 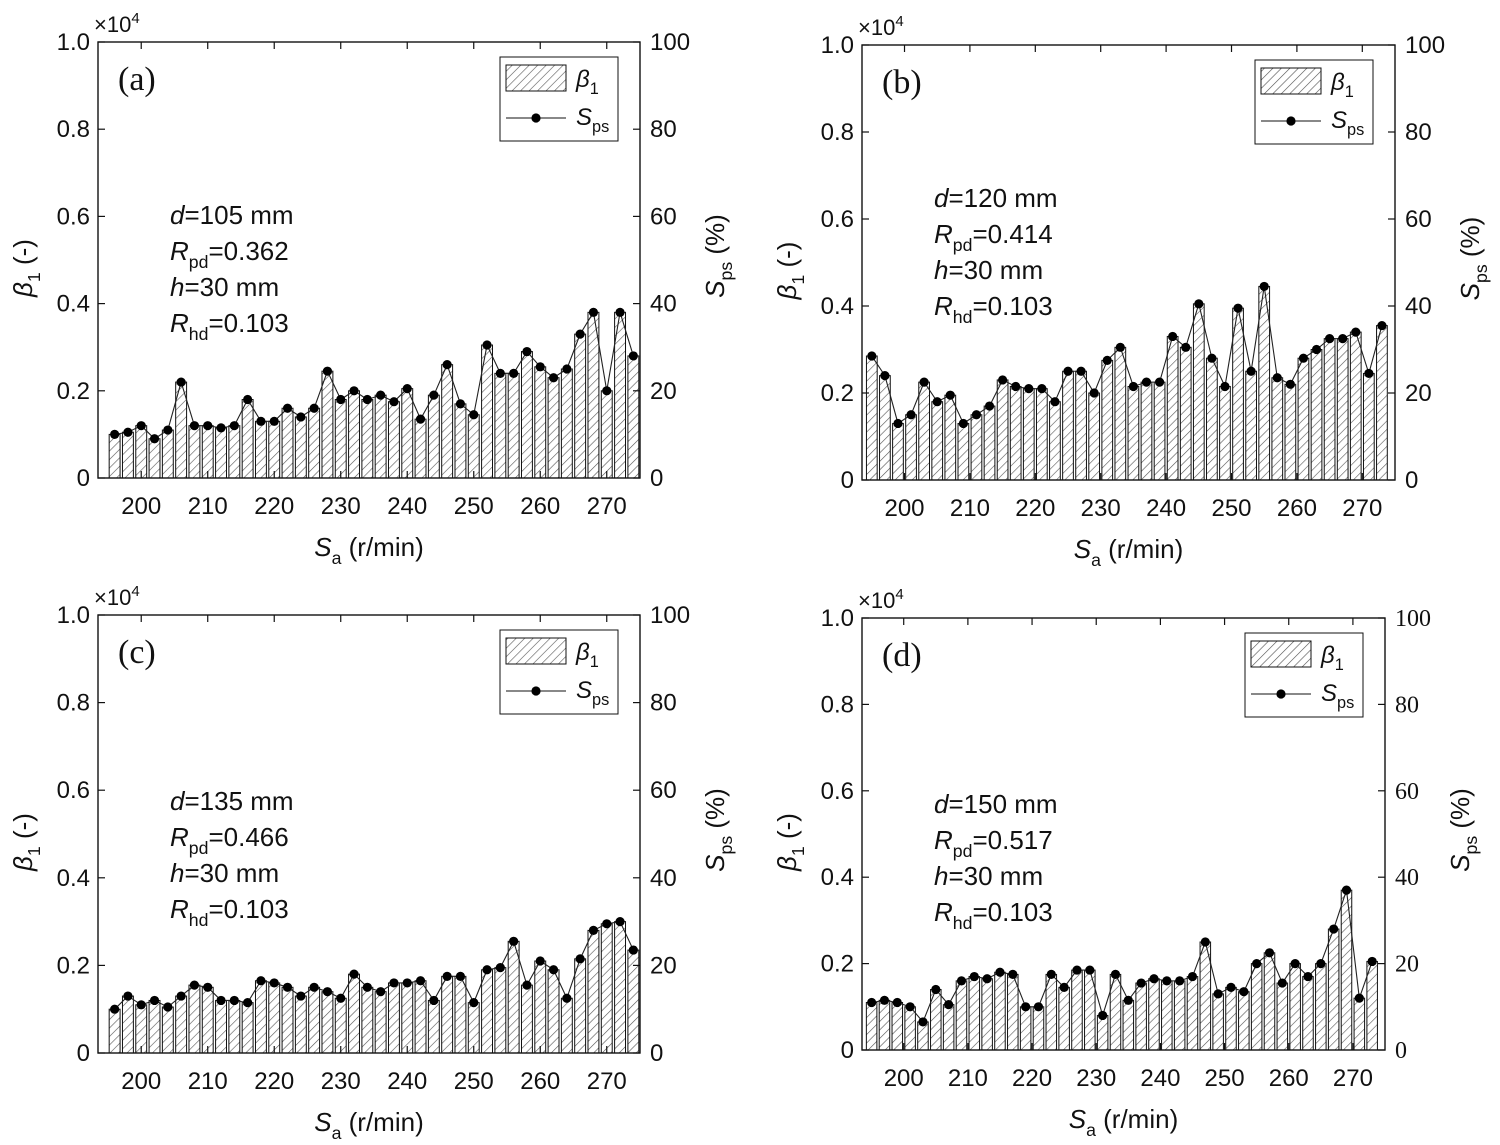 What do you see at coordinates (1291, 121) in the screenshot?
I see `legend-marker-sps` at bounding box center [1291, 121].